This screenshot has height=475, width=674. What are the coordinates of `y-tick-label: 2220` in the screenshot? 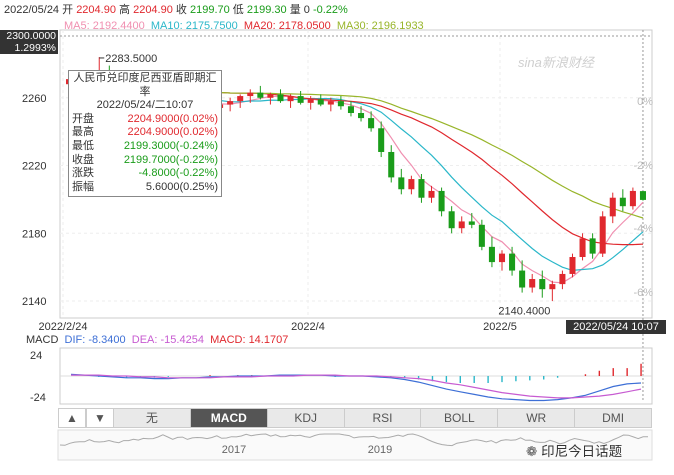 It's located at (34, 167).